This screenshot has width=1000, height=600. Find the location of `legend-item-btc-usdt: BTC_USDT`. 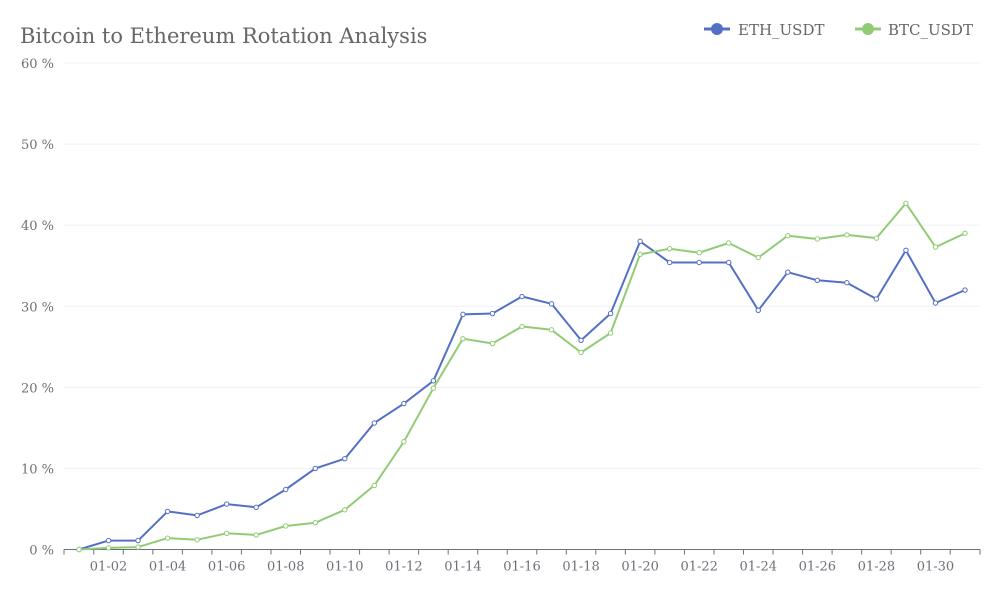

legend-item-btc-usdt: BTC_USDT is located at coordinates (914, 30).